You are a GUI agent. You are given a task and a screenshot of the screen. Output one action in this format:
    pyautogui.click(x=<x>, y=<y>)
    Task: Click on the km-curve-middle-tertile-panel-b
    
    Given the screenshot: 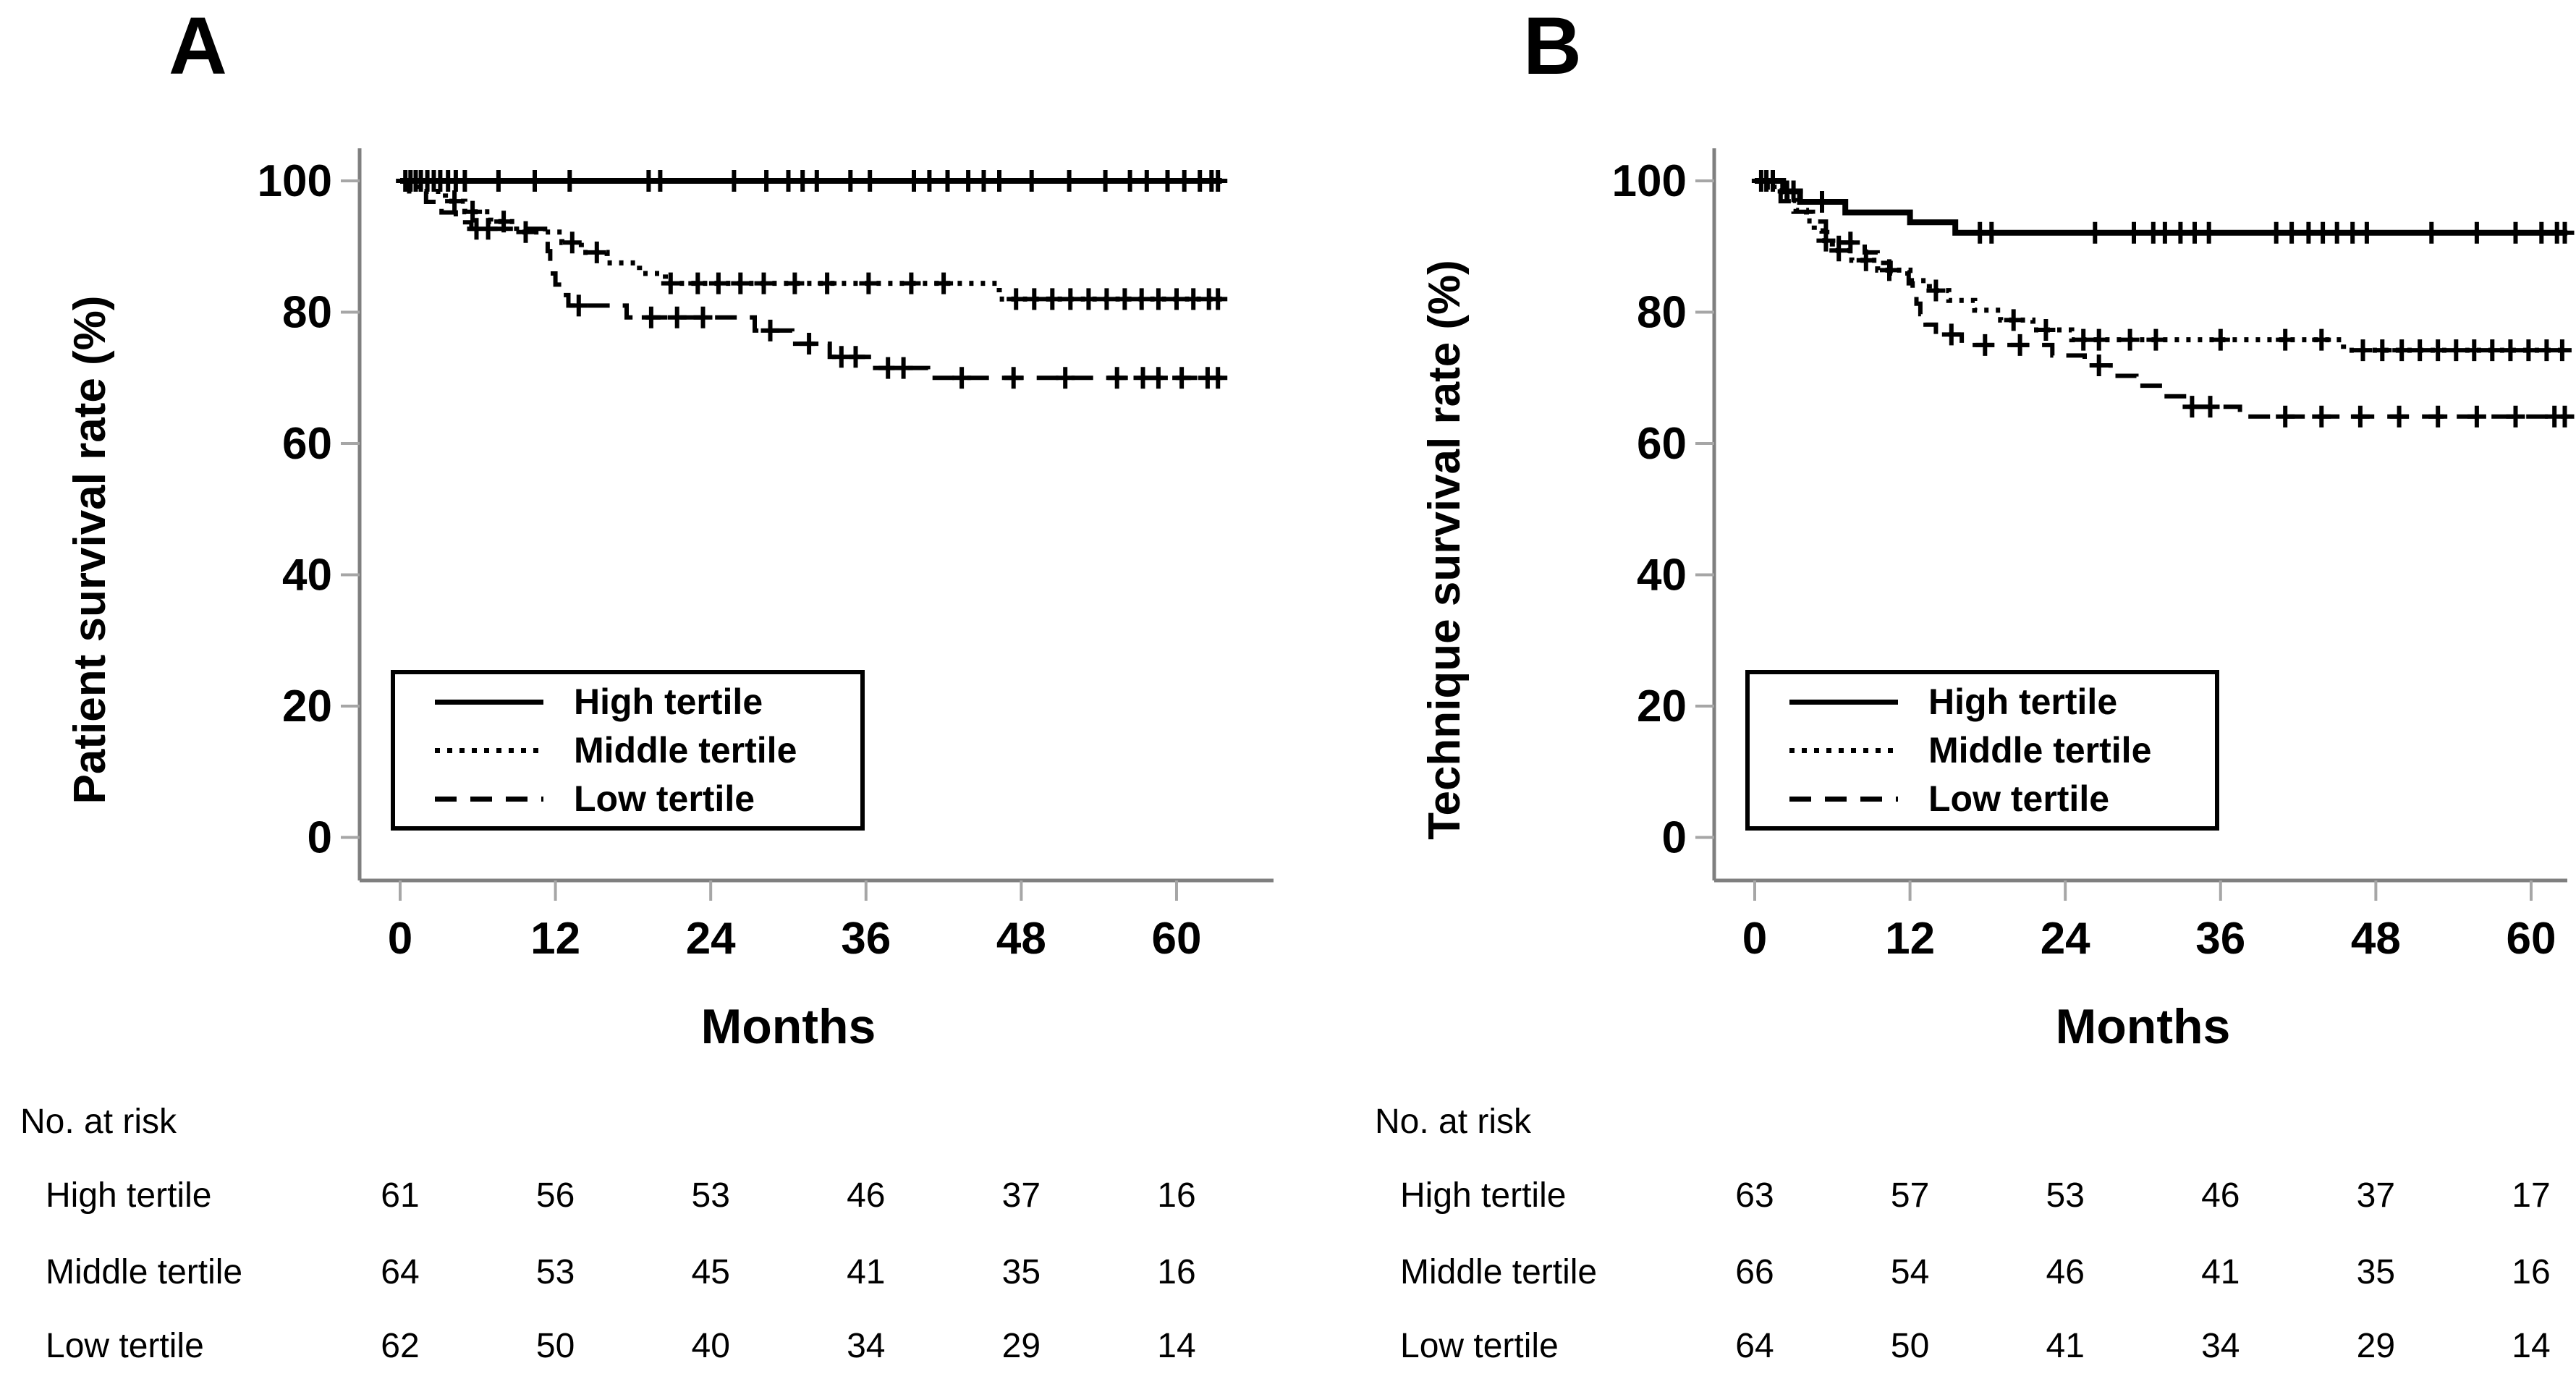 What is the action you would take?
    pyautogui.click(x=2161, y=265)
    